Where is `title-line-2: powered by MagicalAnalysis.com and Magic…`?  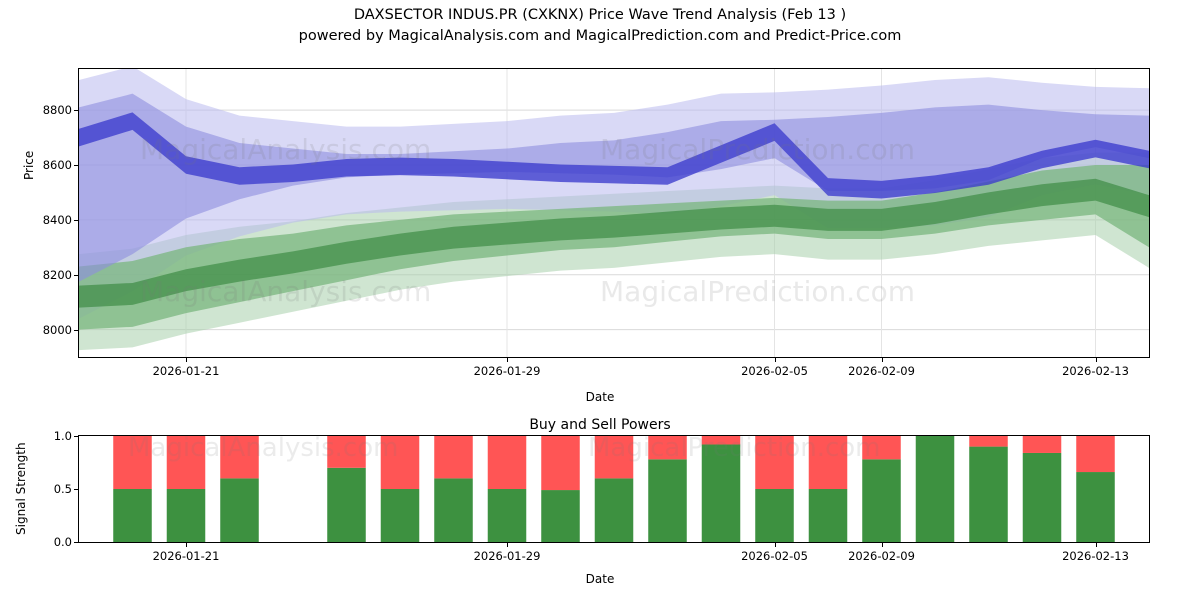
title-line-2: powered by MagicalAnalysis.com and Magic… is located at coordinates (600, 36).